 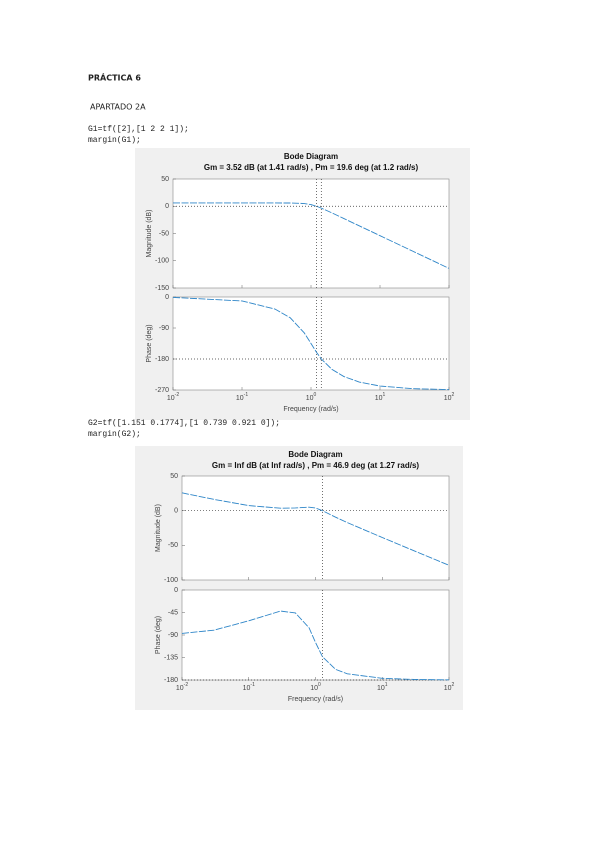 I want to click on y-tick-label: -135, so click(x=171, y=657).